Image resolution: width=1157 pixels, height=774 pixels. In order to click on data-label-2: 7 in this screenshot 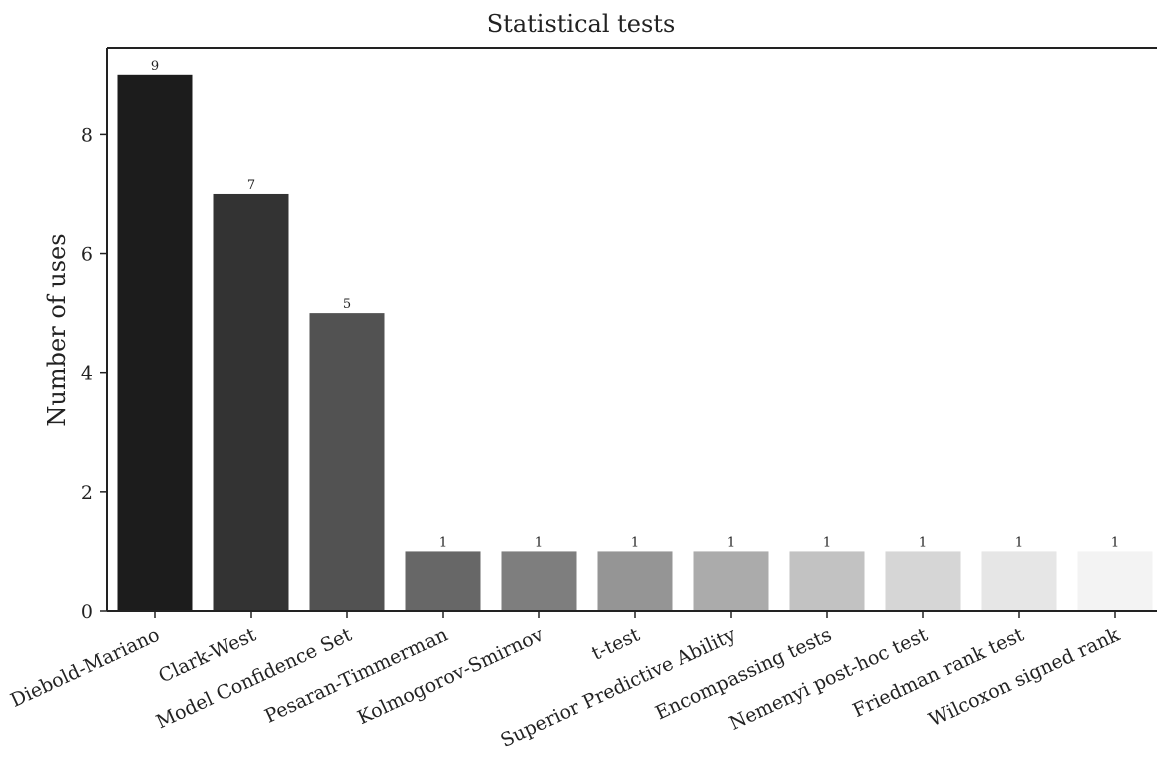, I will do `click(251, 185)`.